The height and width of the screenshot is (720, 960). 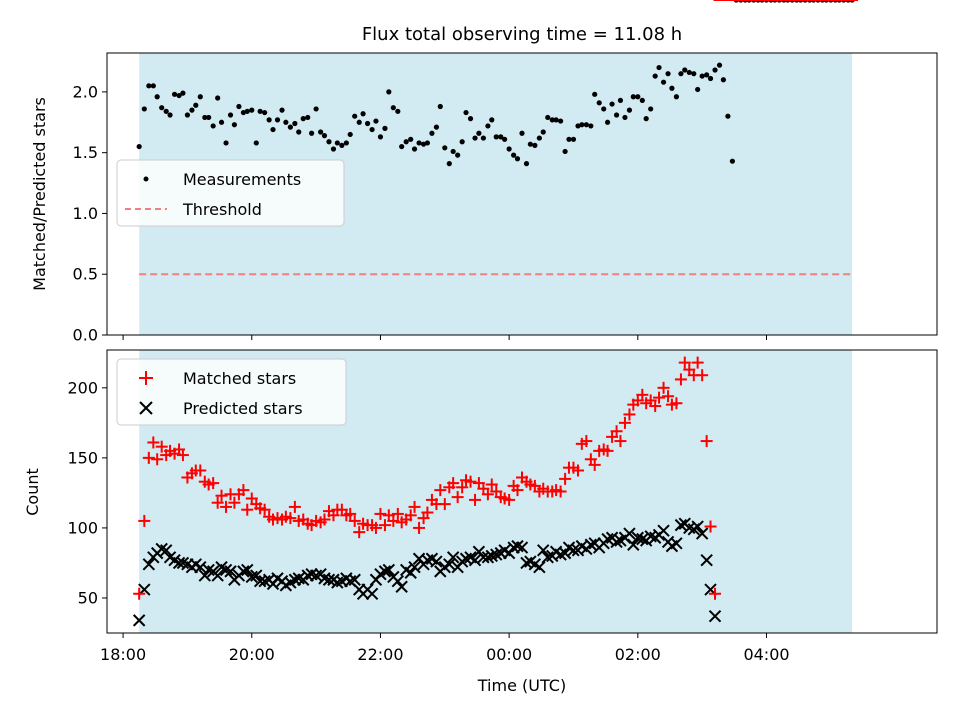 What do you see at coordinates (380, 654) in the screenshot?
I see `x-tick-label: 22:00` at bounding box center [380, 654].